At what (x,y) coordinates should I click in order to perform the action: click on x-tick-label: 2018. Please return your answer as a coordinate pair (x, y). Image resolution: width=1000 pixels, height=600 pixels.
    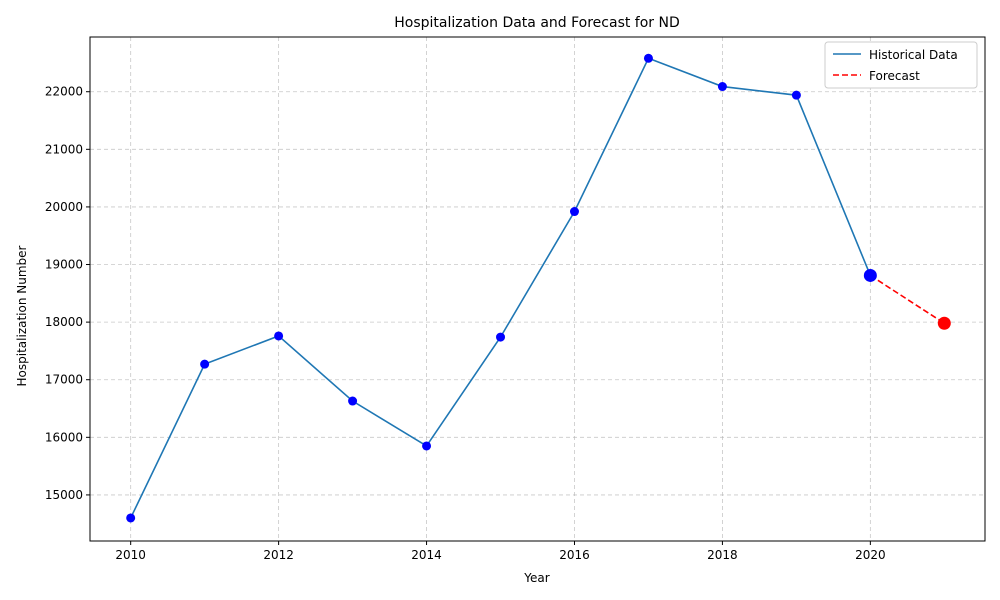
    Looking at the image, I should click on (722, 555).